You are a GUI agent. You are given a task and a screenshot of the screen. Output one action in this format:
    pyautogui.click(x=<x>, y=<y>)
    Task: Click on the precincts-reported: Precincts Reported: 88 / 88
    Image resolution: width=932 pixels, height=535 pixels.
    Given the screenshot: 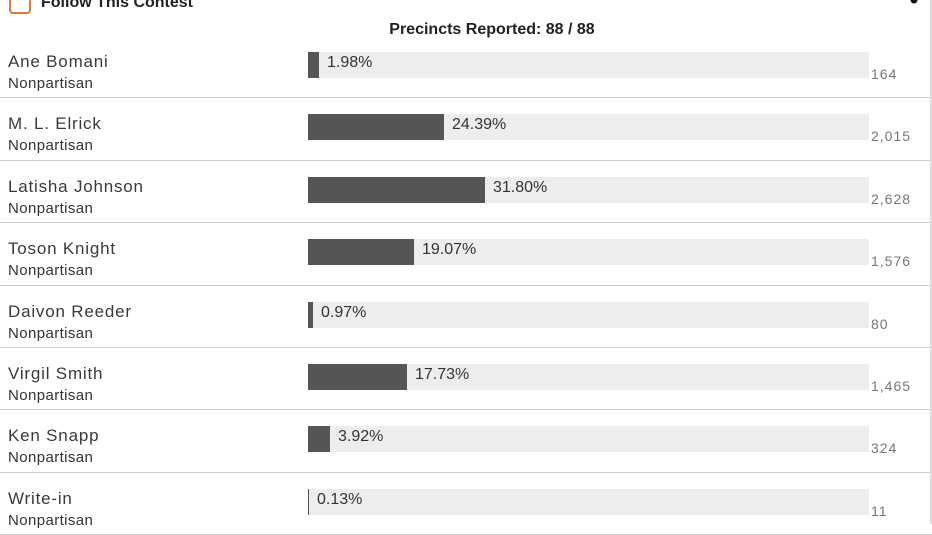 What is the action you would take?
    pyautogui.click(x=492, y=29)
    